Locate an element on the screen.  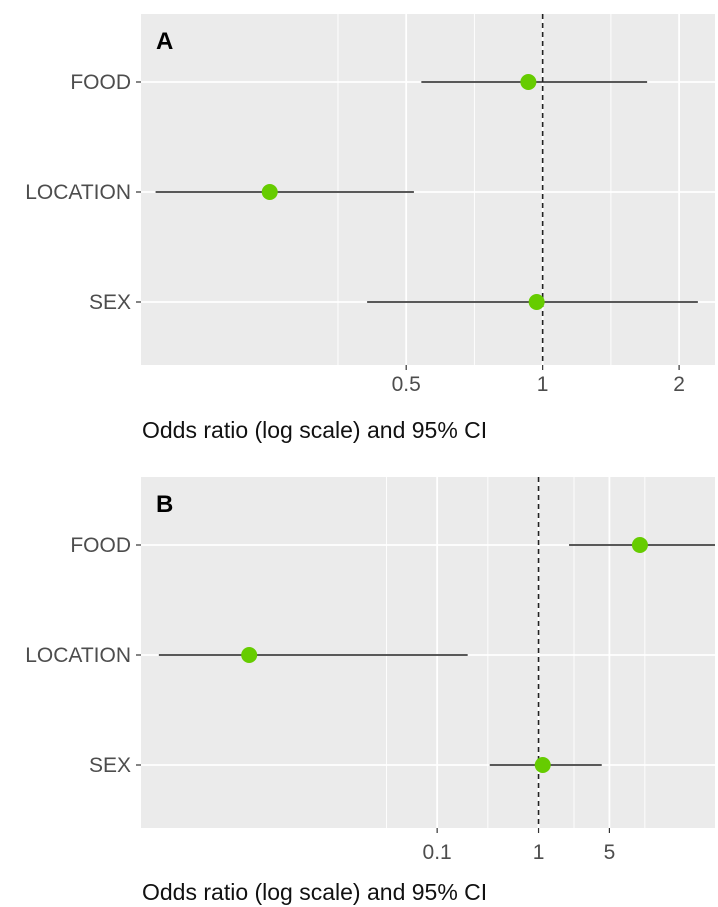
panel-b-y-tick-label: LOCATION is located at coordinates (78, 655).